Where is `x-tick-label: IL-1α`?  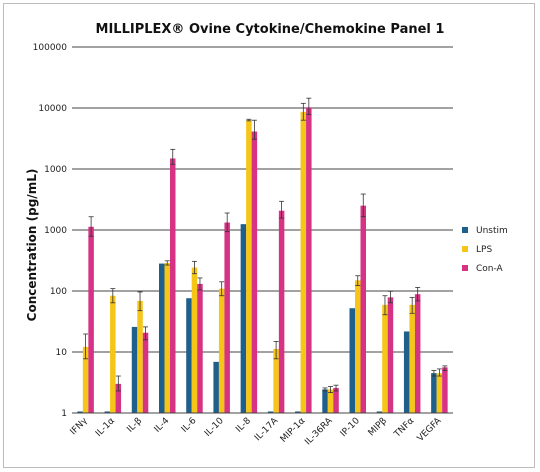
x-tick-label: IL-1α is located at coordinates (105, 427).